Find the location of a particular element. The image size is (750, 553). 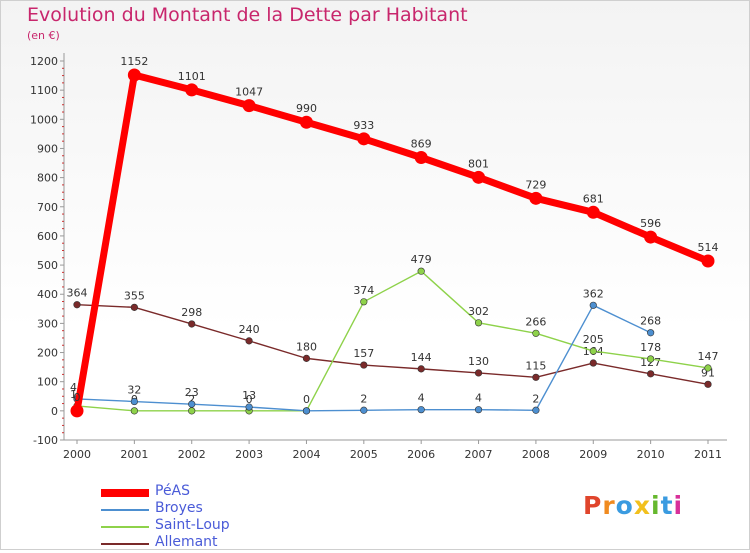

y-tick-label: 300 is located at coordinates (47, 323).